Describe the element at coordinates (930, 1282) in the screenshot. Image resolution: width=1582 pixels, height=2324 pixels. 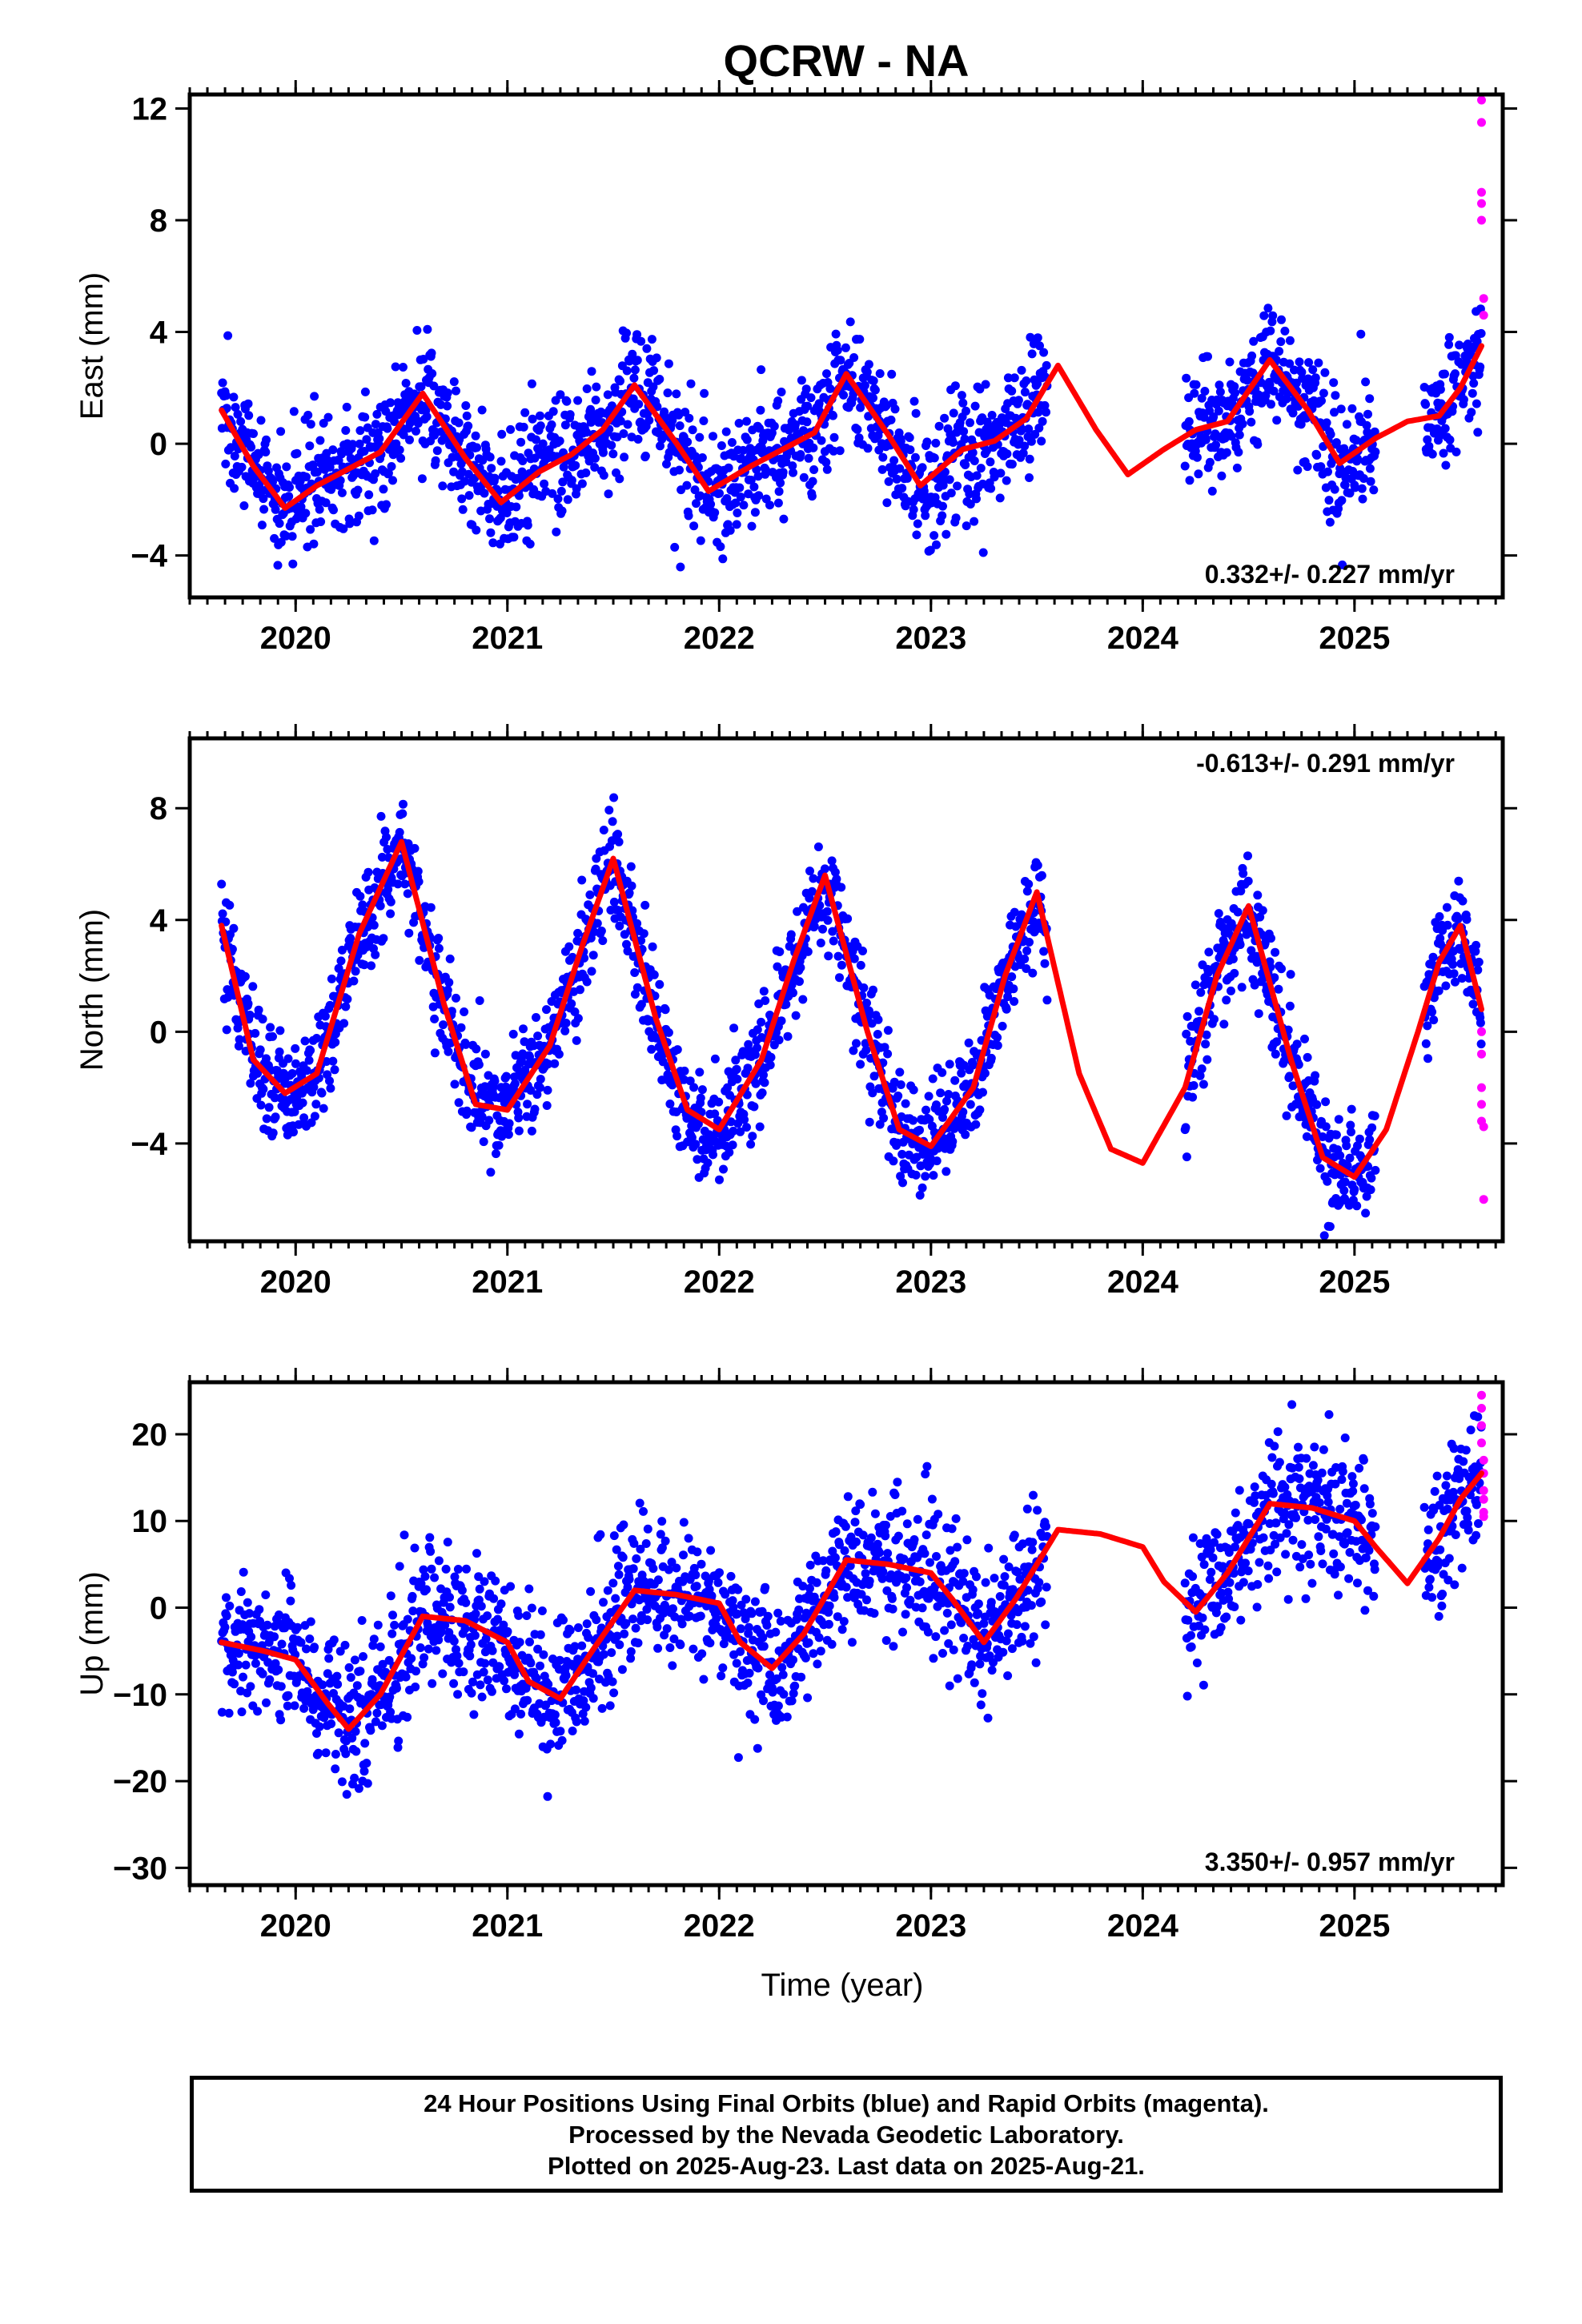
I see `x-tick-label: 2023` at that location.